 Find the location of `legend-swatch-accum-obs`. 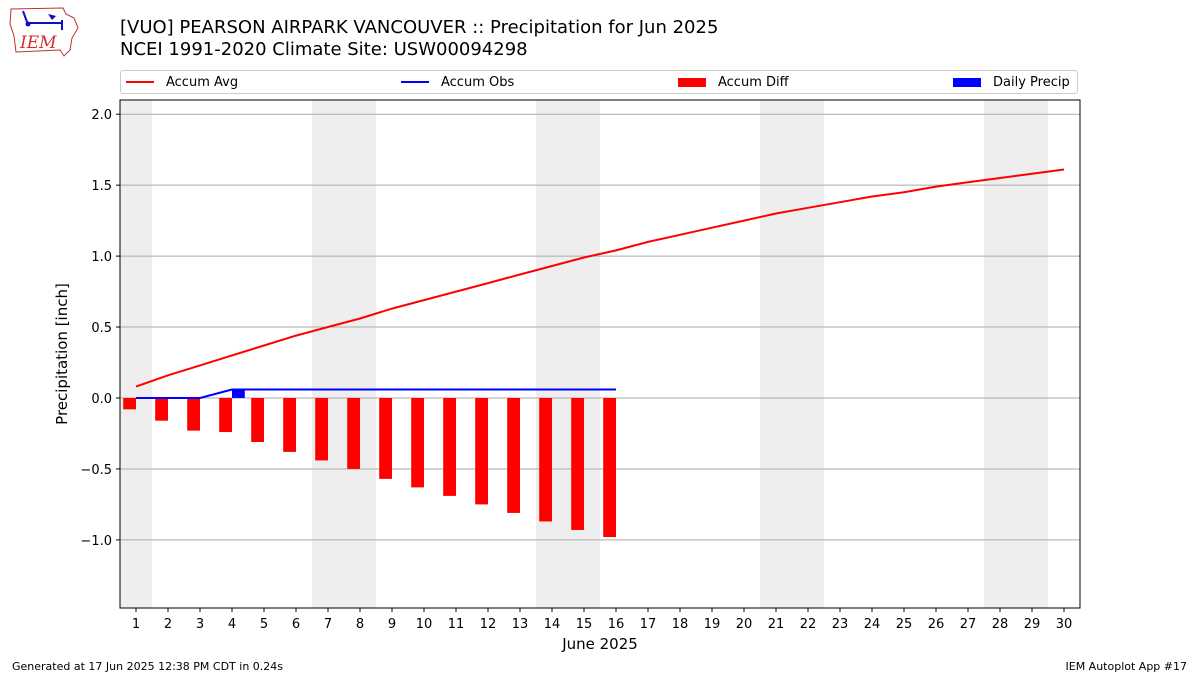

legend-swatch-accum-obs is located at coordinates (415, 82).